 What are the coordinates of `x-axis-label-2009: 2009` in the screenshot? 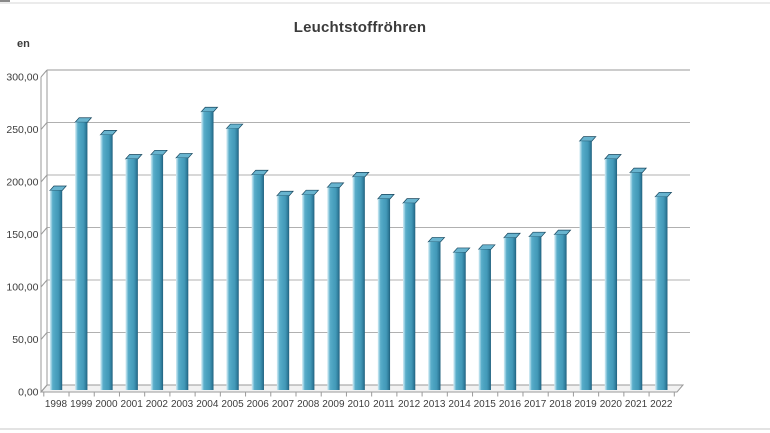 It's located at (333, 404).